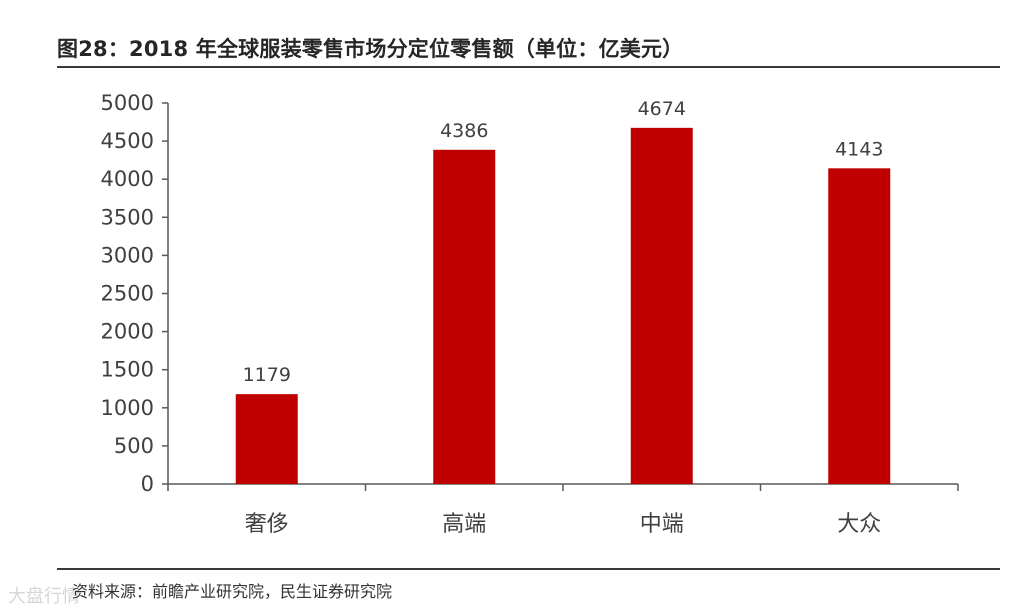 The height and width of the screenshot is (611, 1015). Describe the element at coordinates (127, 332) in the screenshot. I see `y-tick-label: 2000` at that location.